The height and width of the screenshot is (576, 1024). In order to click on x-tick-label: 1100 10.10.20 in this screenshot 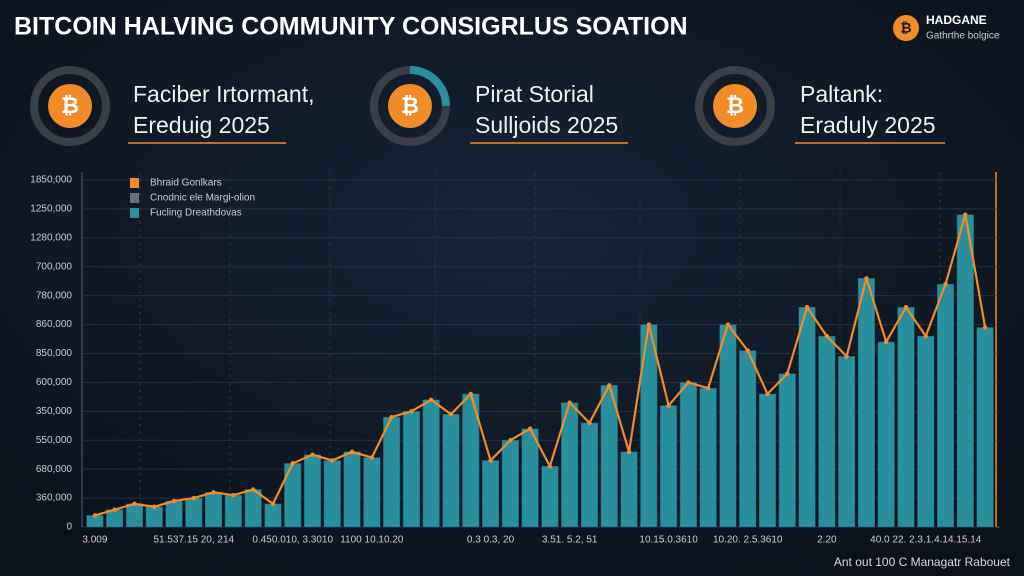, I will do `click(372, 540)`.